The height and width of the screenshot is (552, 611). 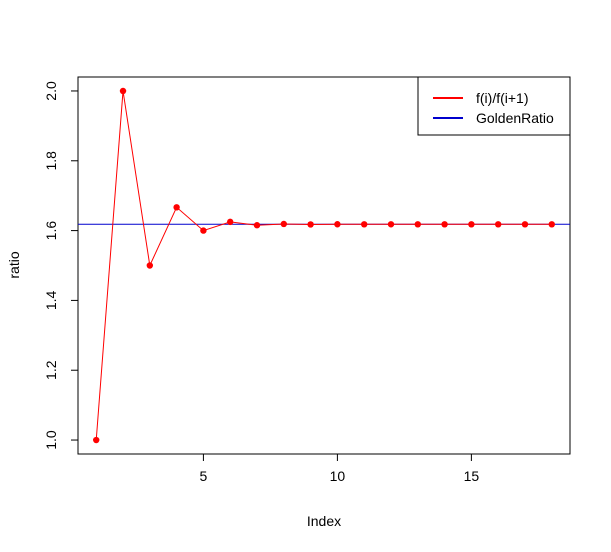 I want to click on y-tick-label: 1.4, so click(x=51, y=300).